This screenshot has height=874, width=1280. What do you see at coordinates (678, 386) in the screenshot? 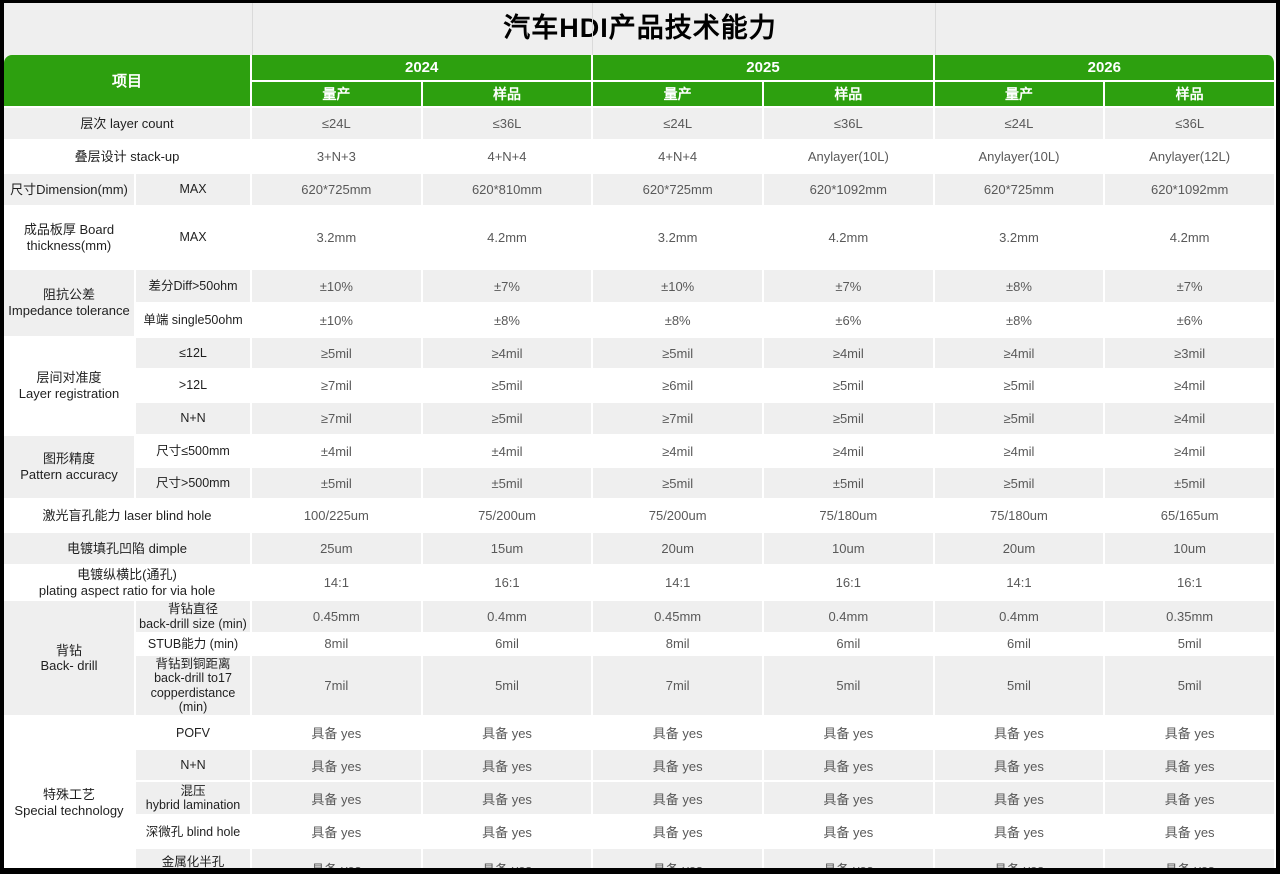
I see `table-cell: ≥6mil` at bounding box center [678, 386].